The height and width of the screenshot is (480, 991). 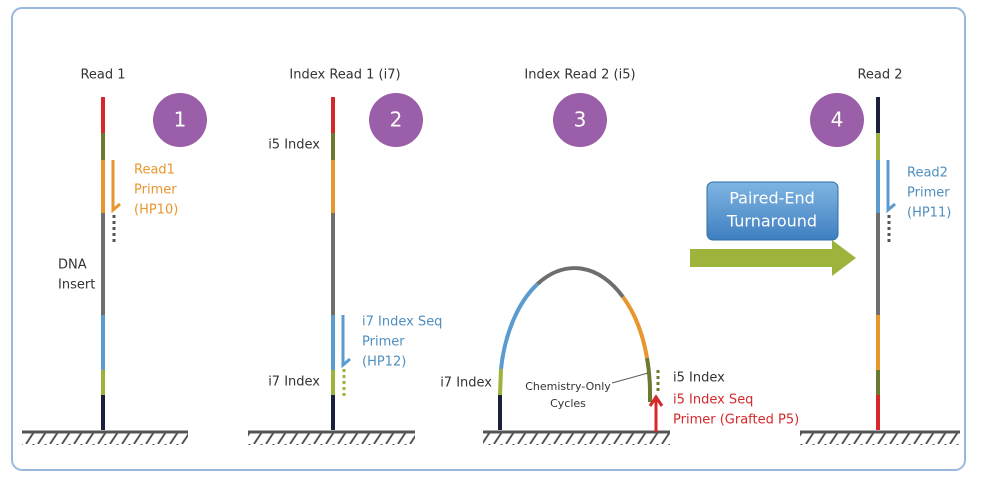 I want to click on primer-label: Read1, so click(x=154, y=170).